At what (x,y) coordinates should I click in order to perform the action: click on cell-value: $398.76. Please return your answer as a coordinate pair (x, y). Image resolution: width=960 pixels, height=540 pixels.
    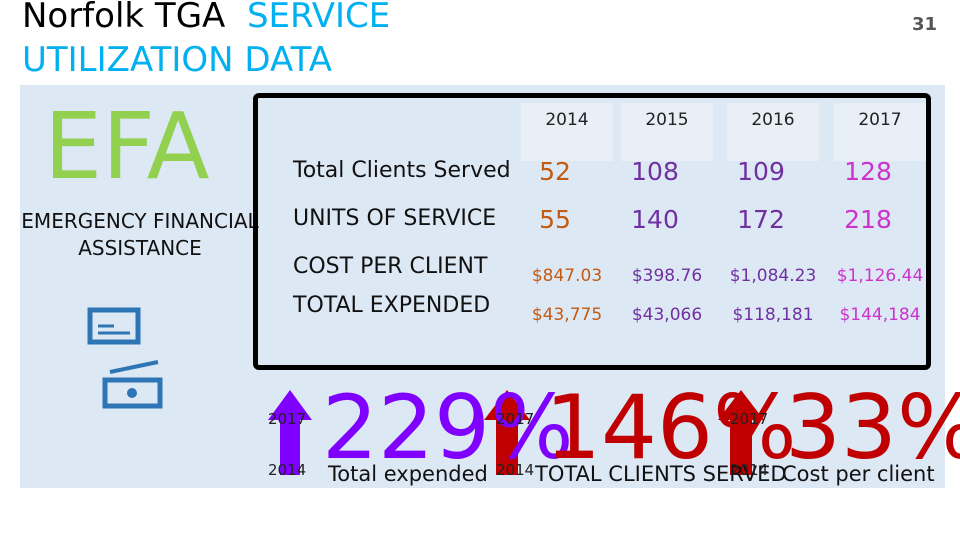
    Looking at the image, I should click on (667, 276).